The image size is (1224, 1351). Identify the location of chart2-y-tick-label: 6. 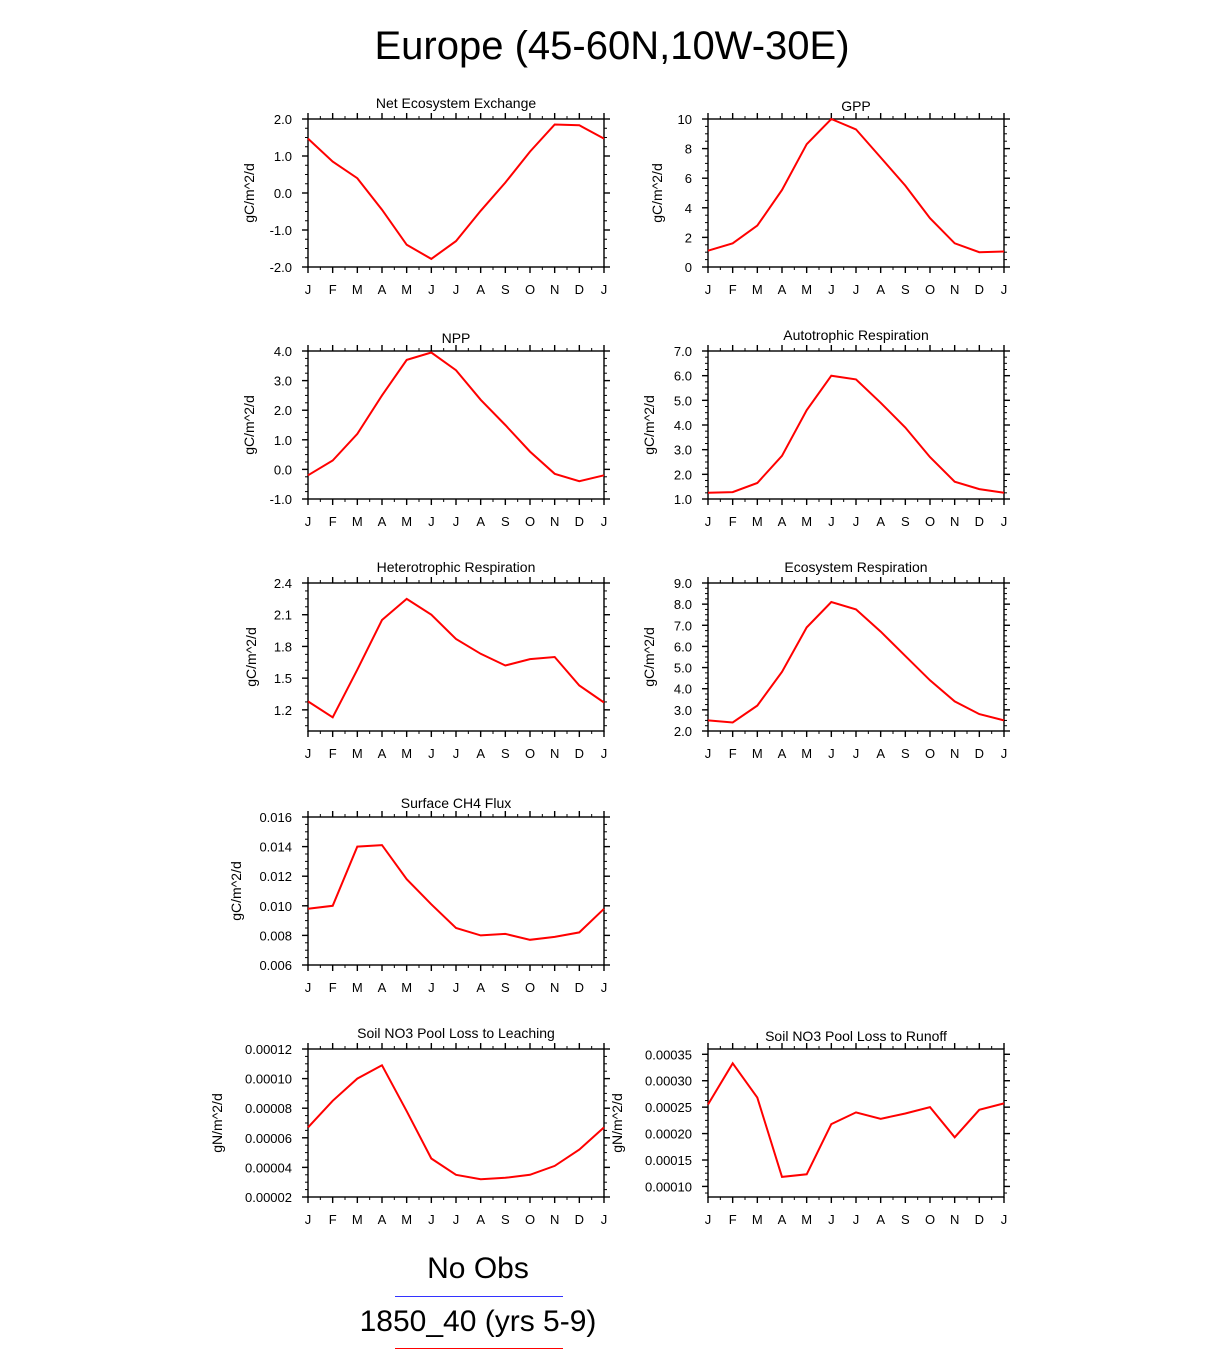
(688, 178).